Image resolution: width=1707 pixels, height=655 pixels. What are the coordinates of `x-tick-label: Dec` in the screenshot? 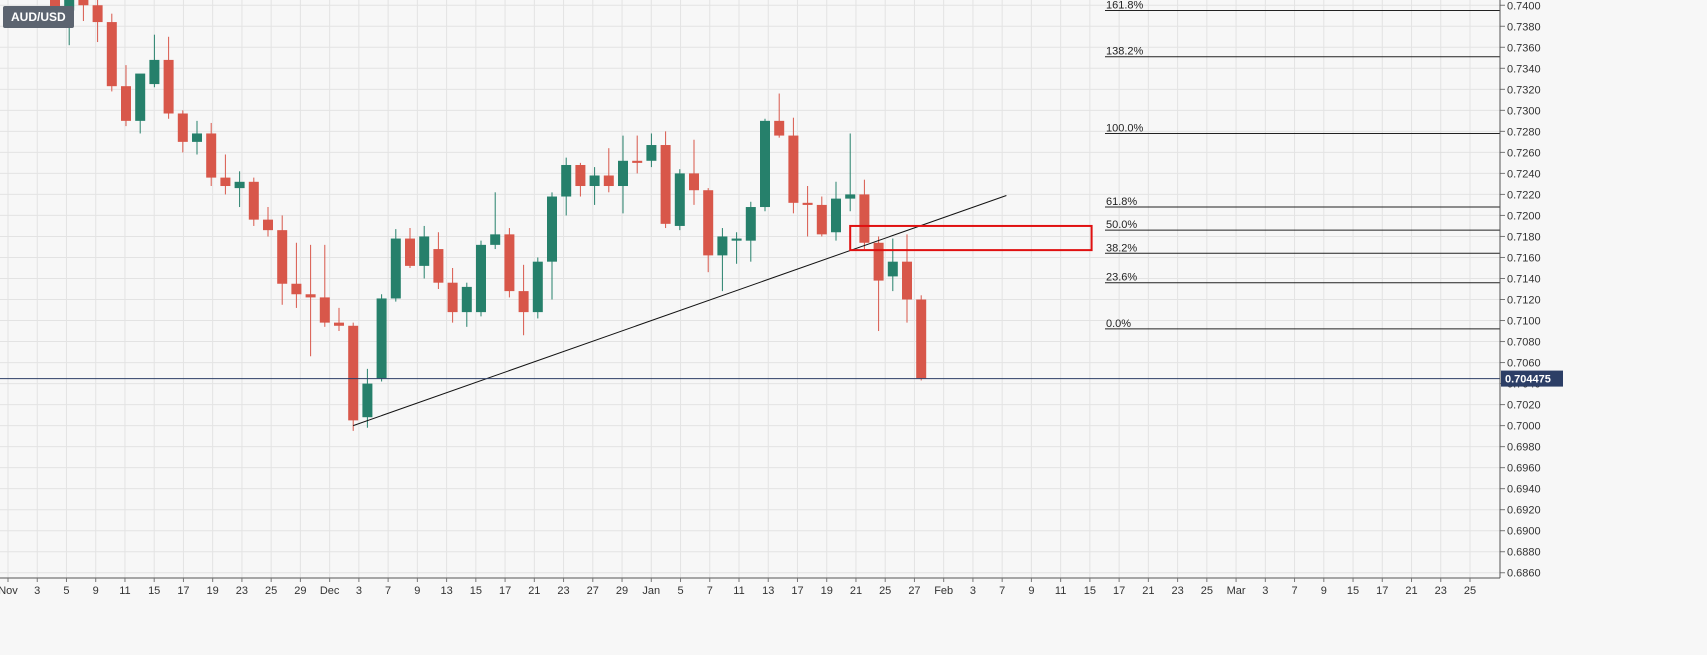 It's located at (330, 591).